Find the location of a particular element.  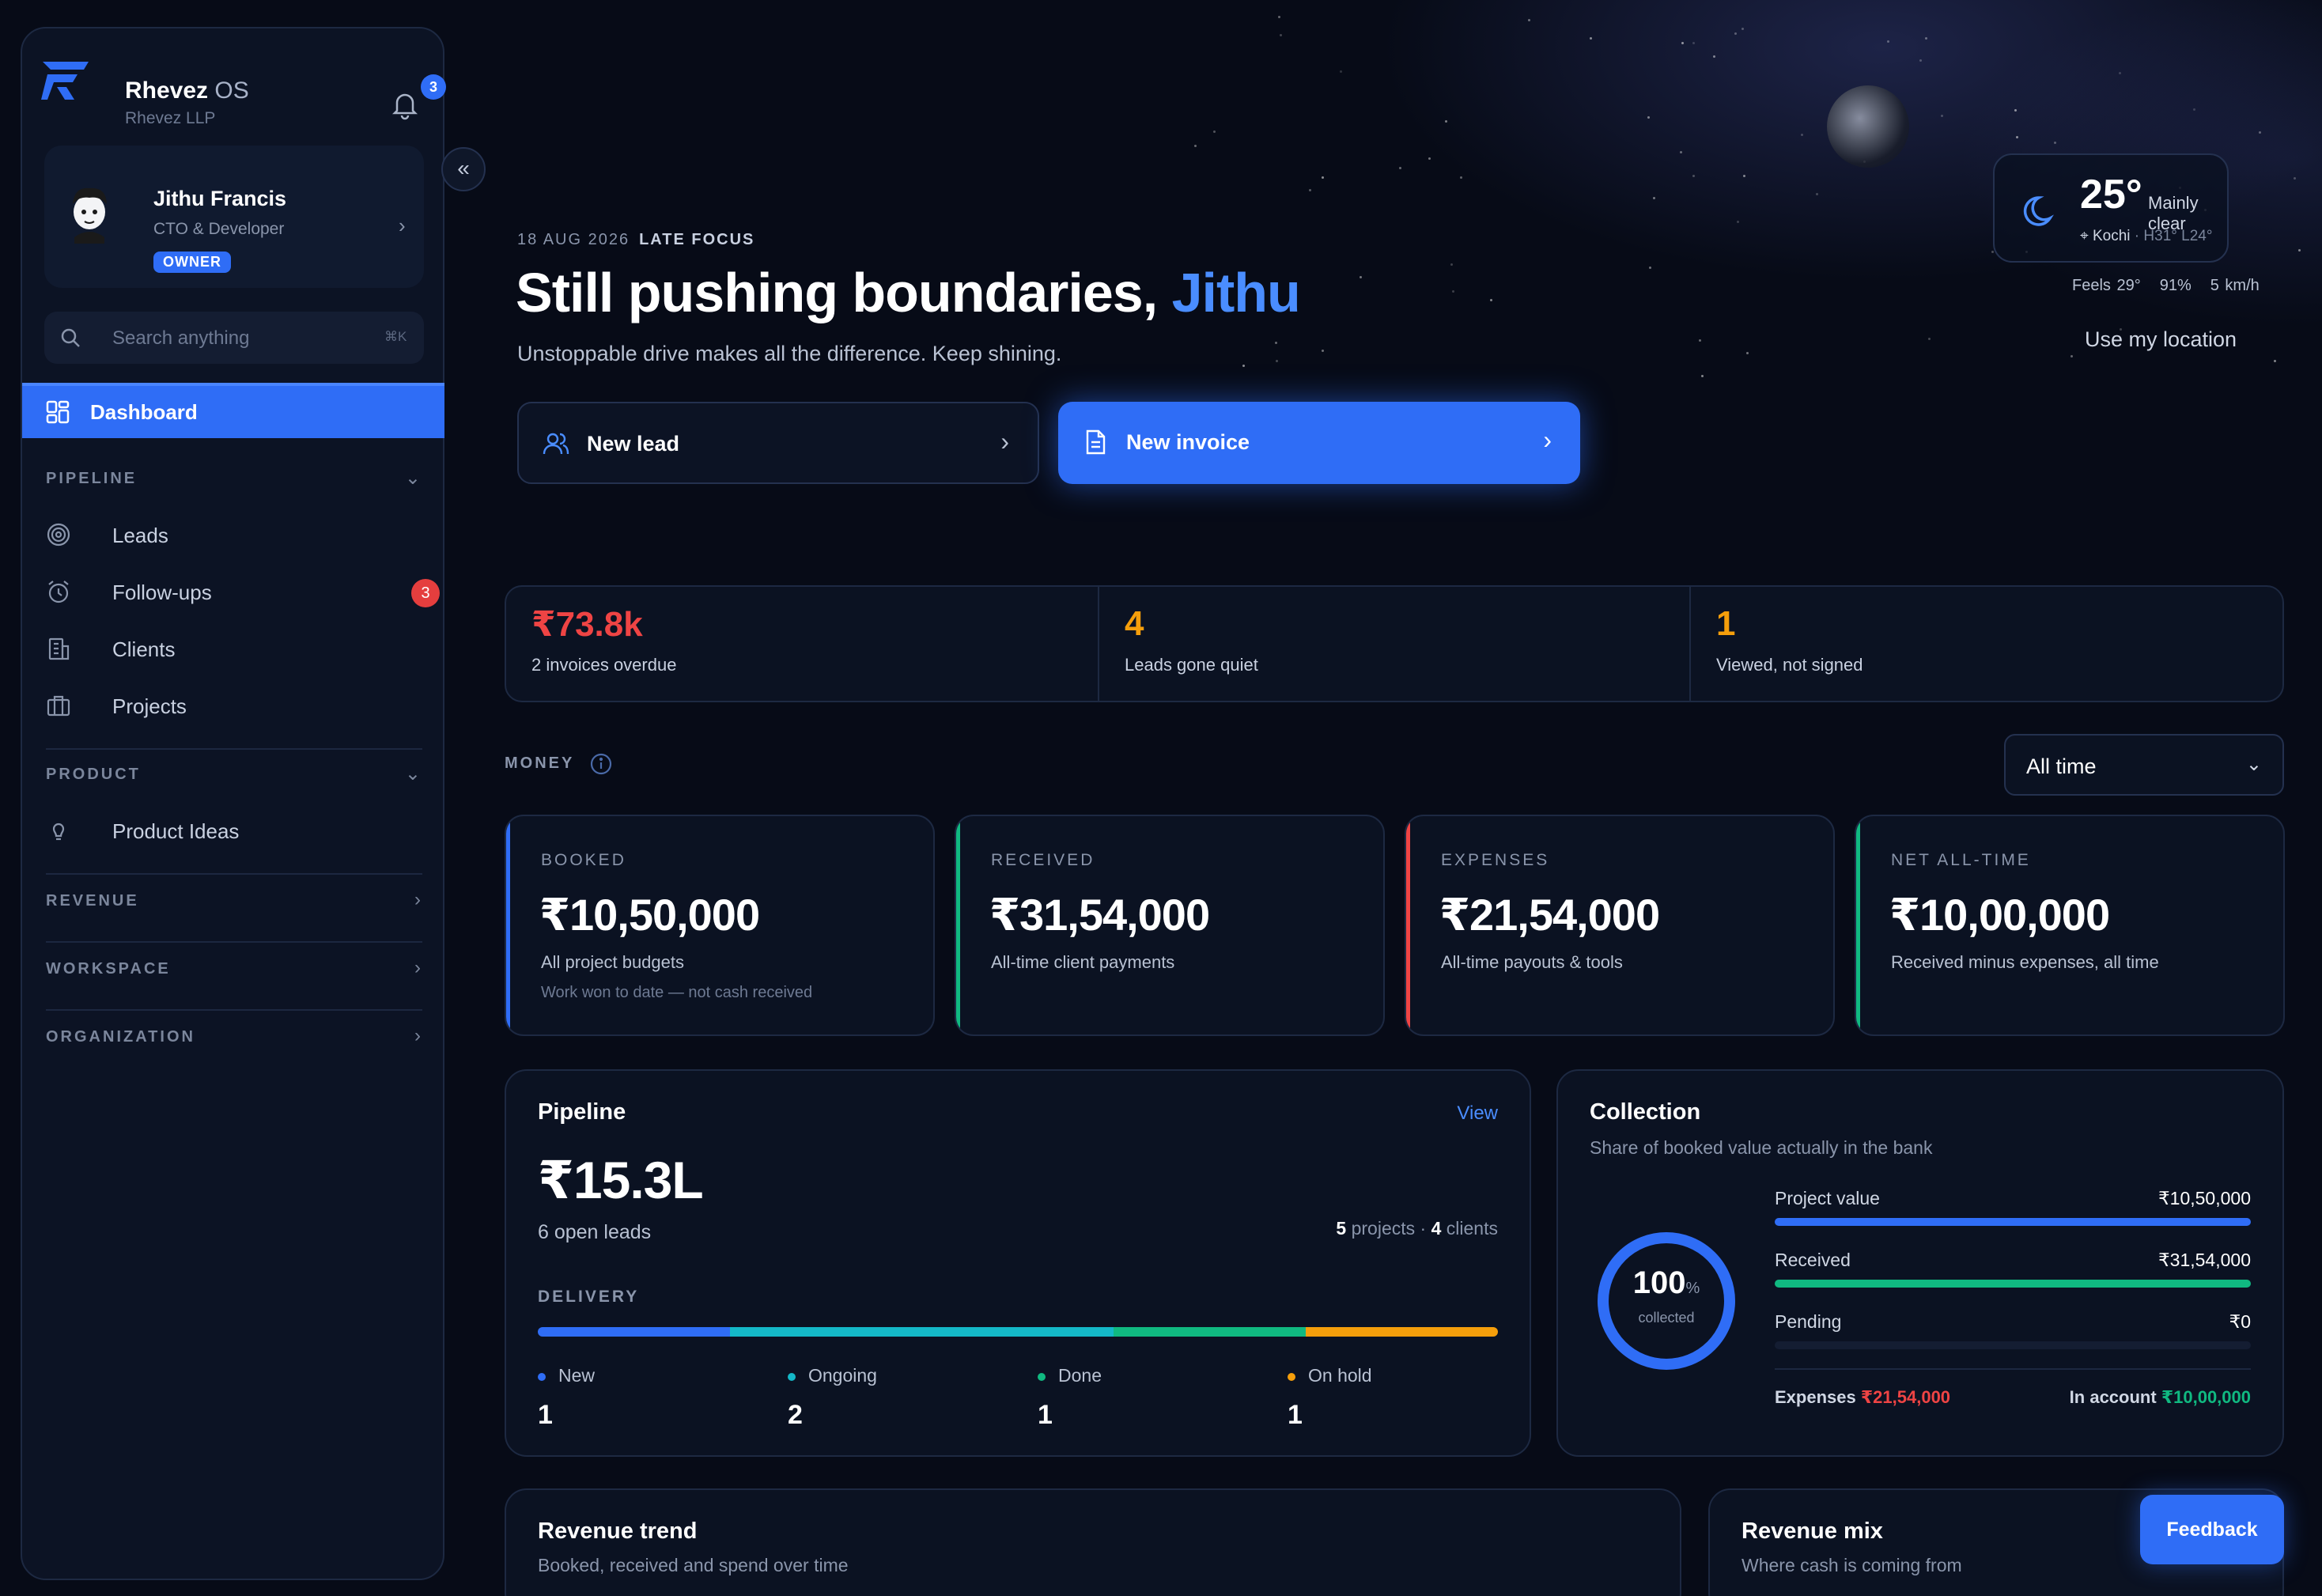

greeting-mode: LATE FOCUS is located at coordinates (697, 239).